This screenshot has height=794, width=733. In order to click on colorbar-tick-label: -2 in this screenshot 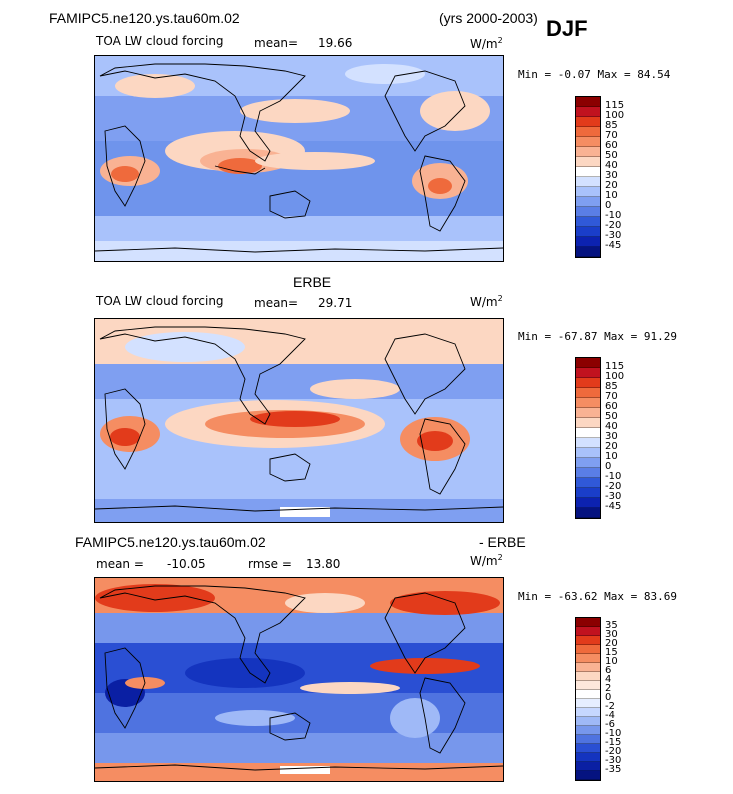, I will do `click(610, 706)`.